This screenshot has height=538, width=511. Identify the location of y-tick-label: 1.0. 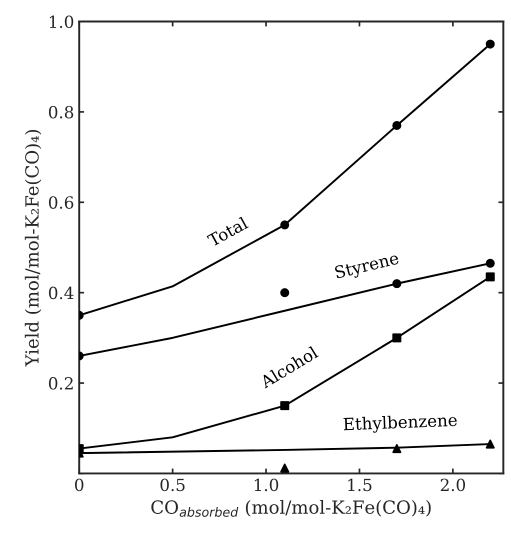
(62, 21).